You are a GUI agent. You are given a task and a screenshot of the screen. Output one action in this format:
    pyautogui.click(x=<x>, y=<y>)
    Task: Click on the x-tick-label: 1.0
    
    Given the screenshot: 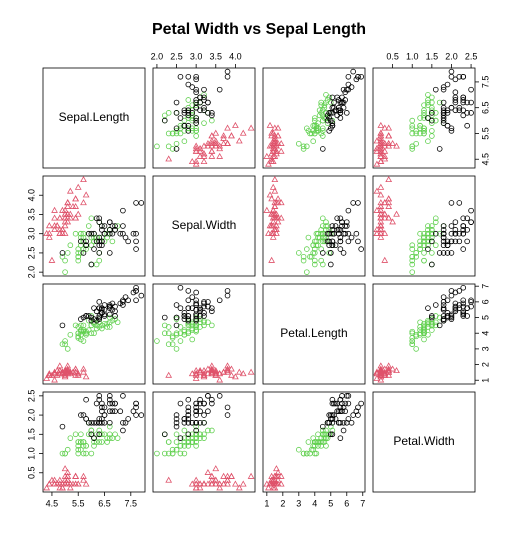 What is the action you would take?
    pyautogui.click(x=412, y=56)
    